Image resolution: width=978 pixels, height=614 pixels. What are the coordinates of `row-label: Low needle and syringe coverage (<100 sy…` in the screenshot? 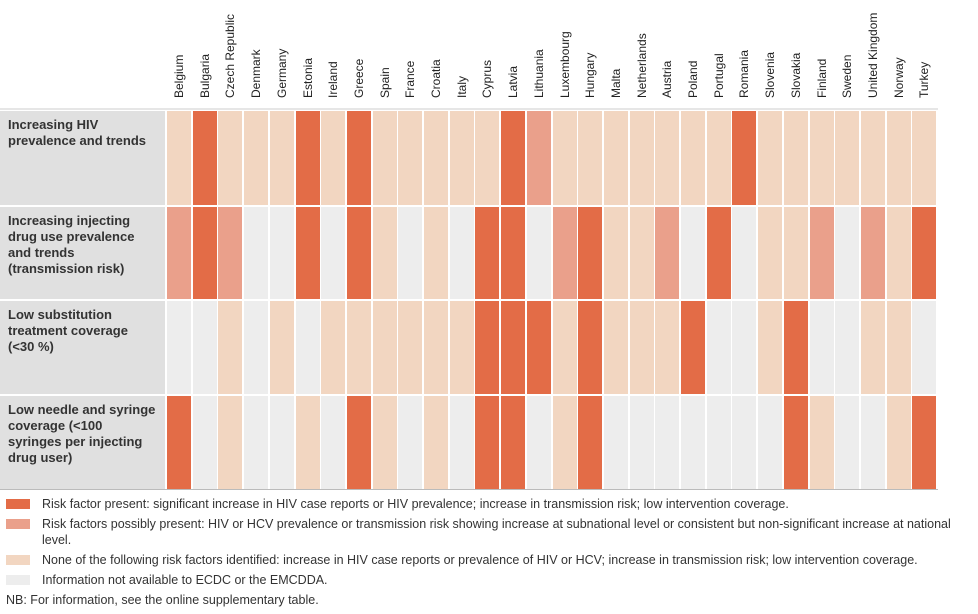 It's located at (82, 442).